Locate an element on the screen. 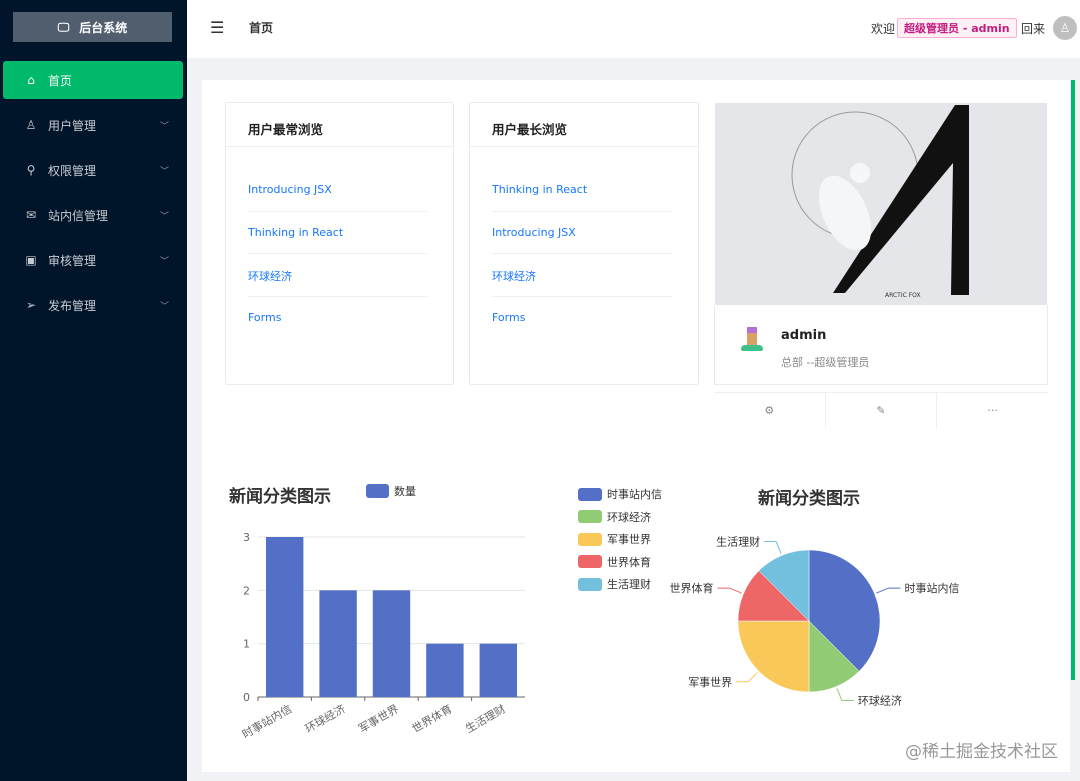 The height and width of the screenshot is (781, 1080). welcome-text: 欢迎 is located at coordinates (883, 29).